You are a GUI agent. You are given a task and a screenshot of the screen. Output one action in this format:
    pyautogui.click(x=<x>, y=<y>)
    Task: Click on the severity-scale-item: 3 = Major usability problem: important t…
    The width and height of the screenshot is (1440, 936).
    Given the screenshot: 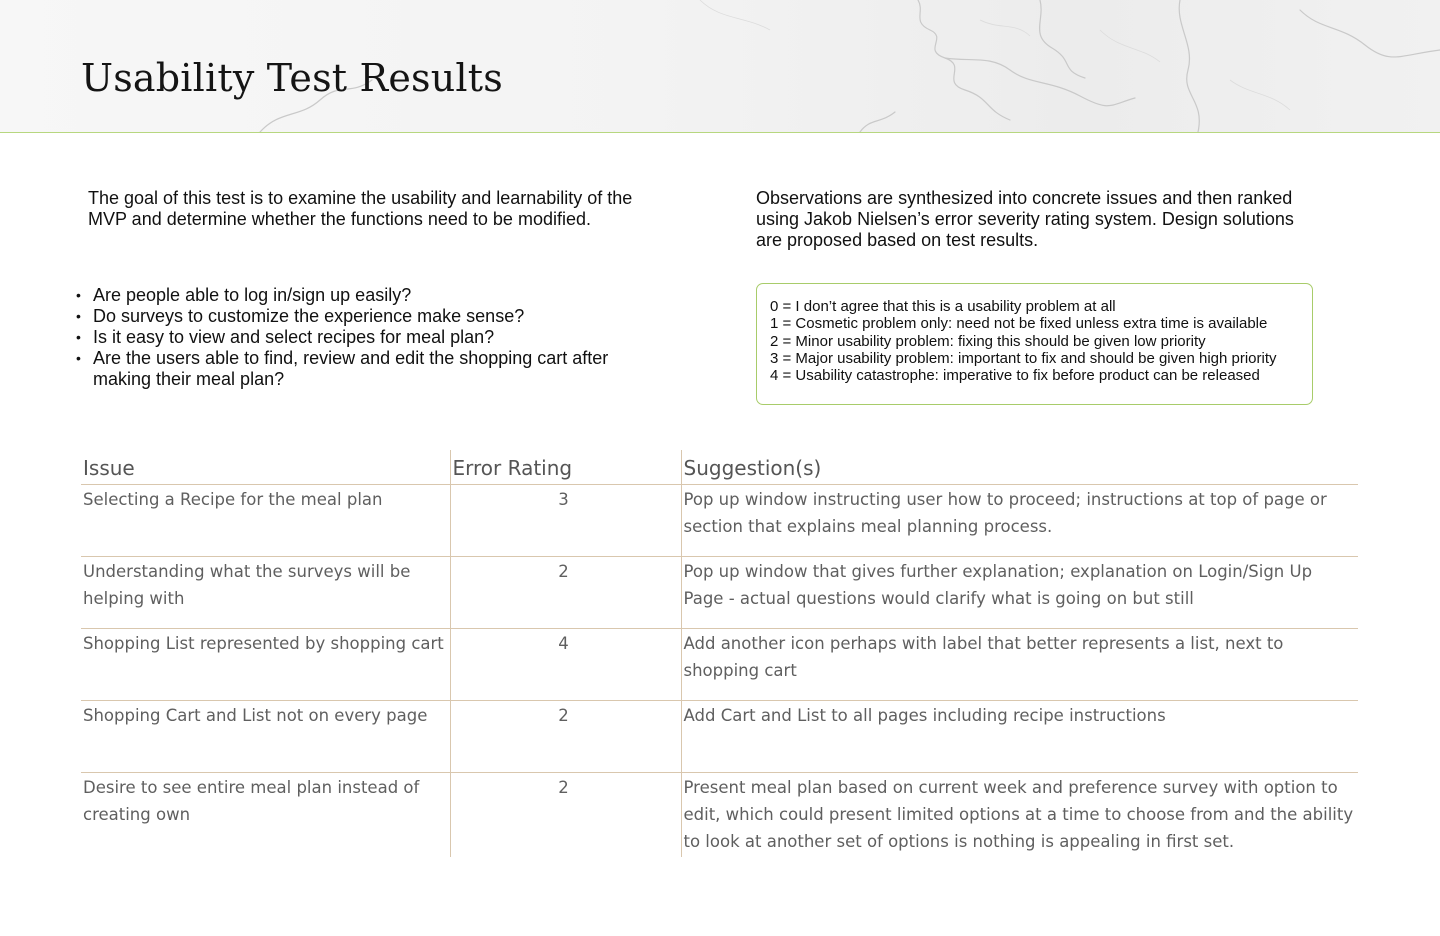 What is the action you would take?
    pyautogui.click(x=1023, y=358)
    